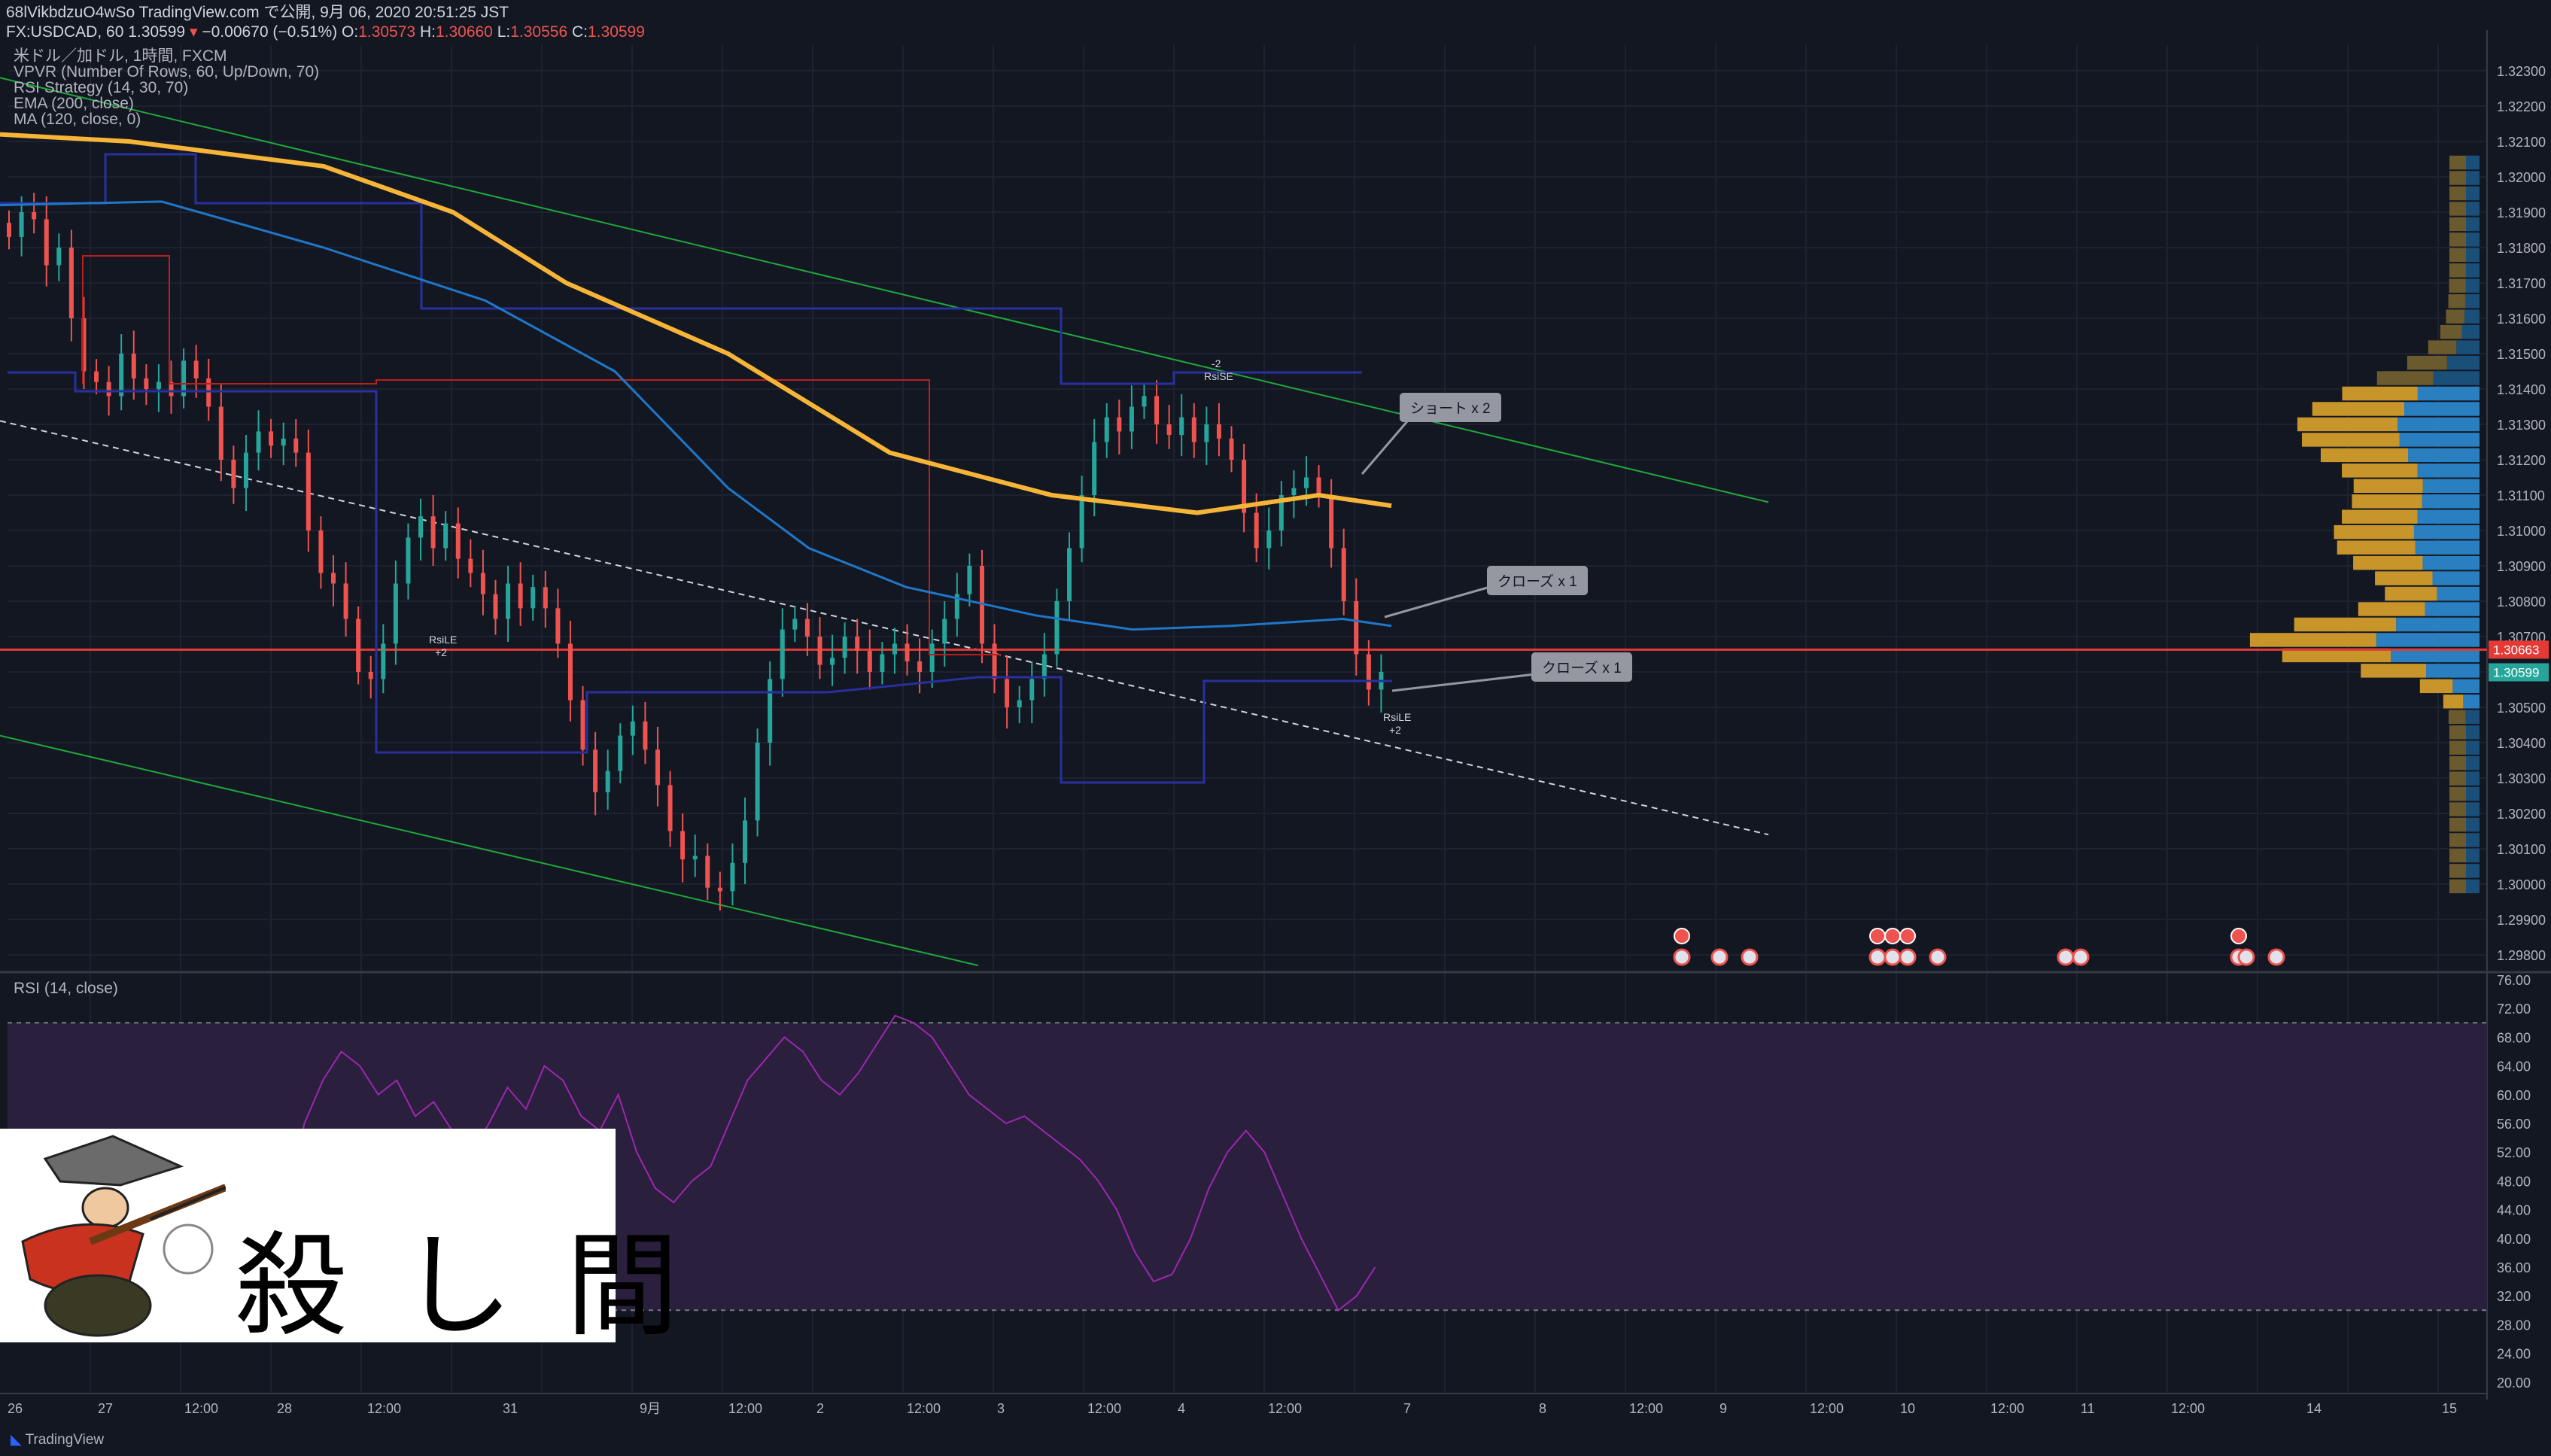  What do you see at coordinates (2514, 1067) in the screenshot?
I see `rsi-tick-label: 64.00` at bounding box center [2514, 1067].